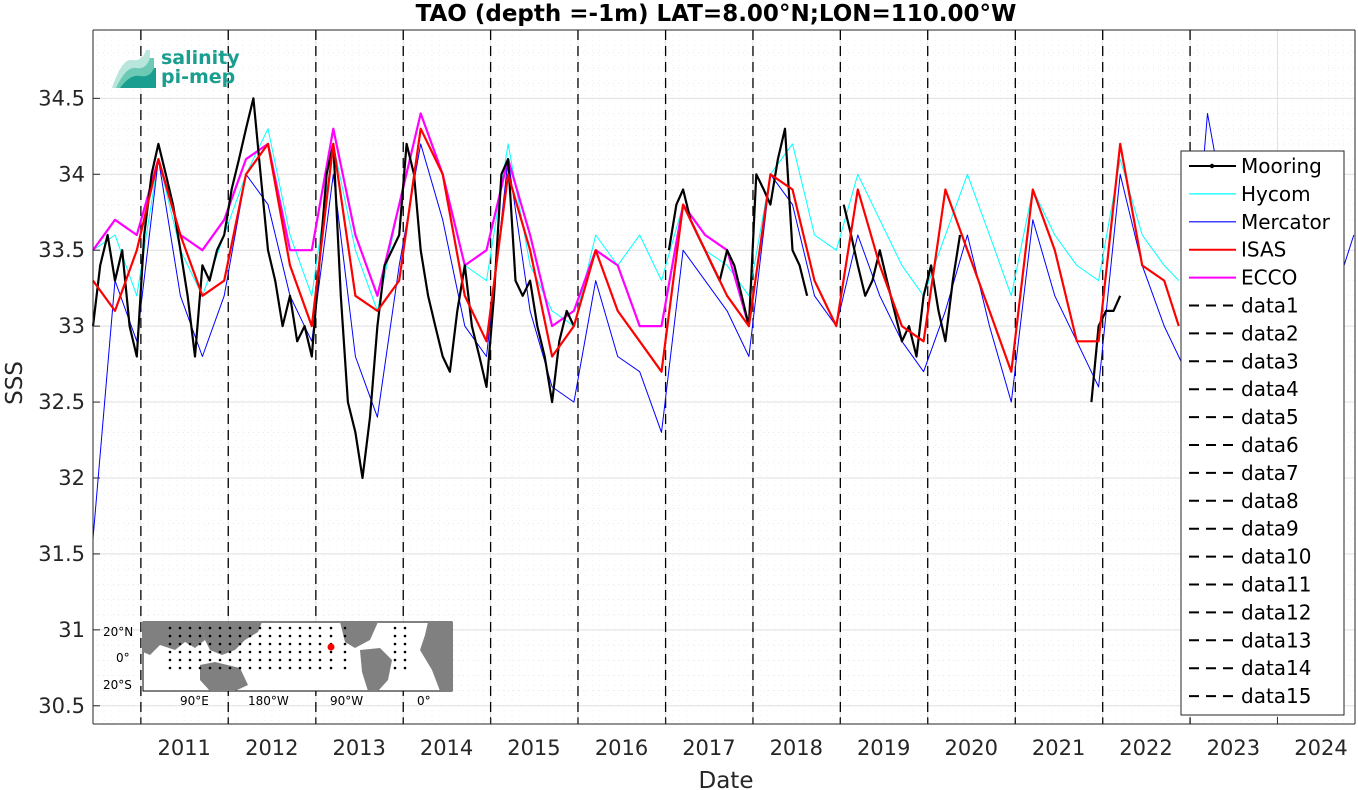 Image resolution: width=1358 pixels, height=790 pixels. Describe the element at coordinates (15, 383) in the screenshot. I see `y-axis-label: SSS` at that location.